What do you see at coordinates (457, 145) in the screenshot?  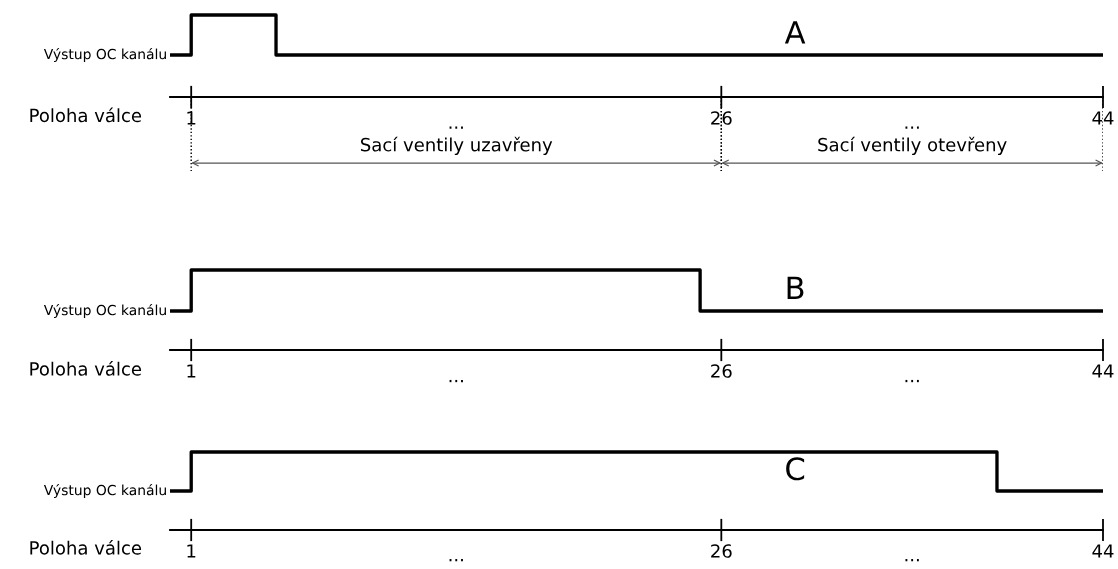 I see `text: Sací ventily uzavřeny` at bounding box center [457, 145].